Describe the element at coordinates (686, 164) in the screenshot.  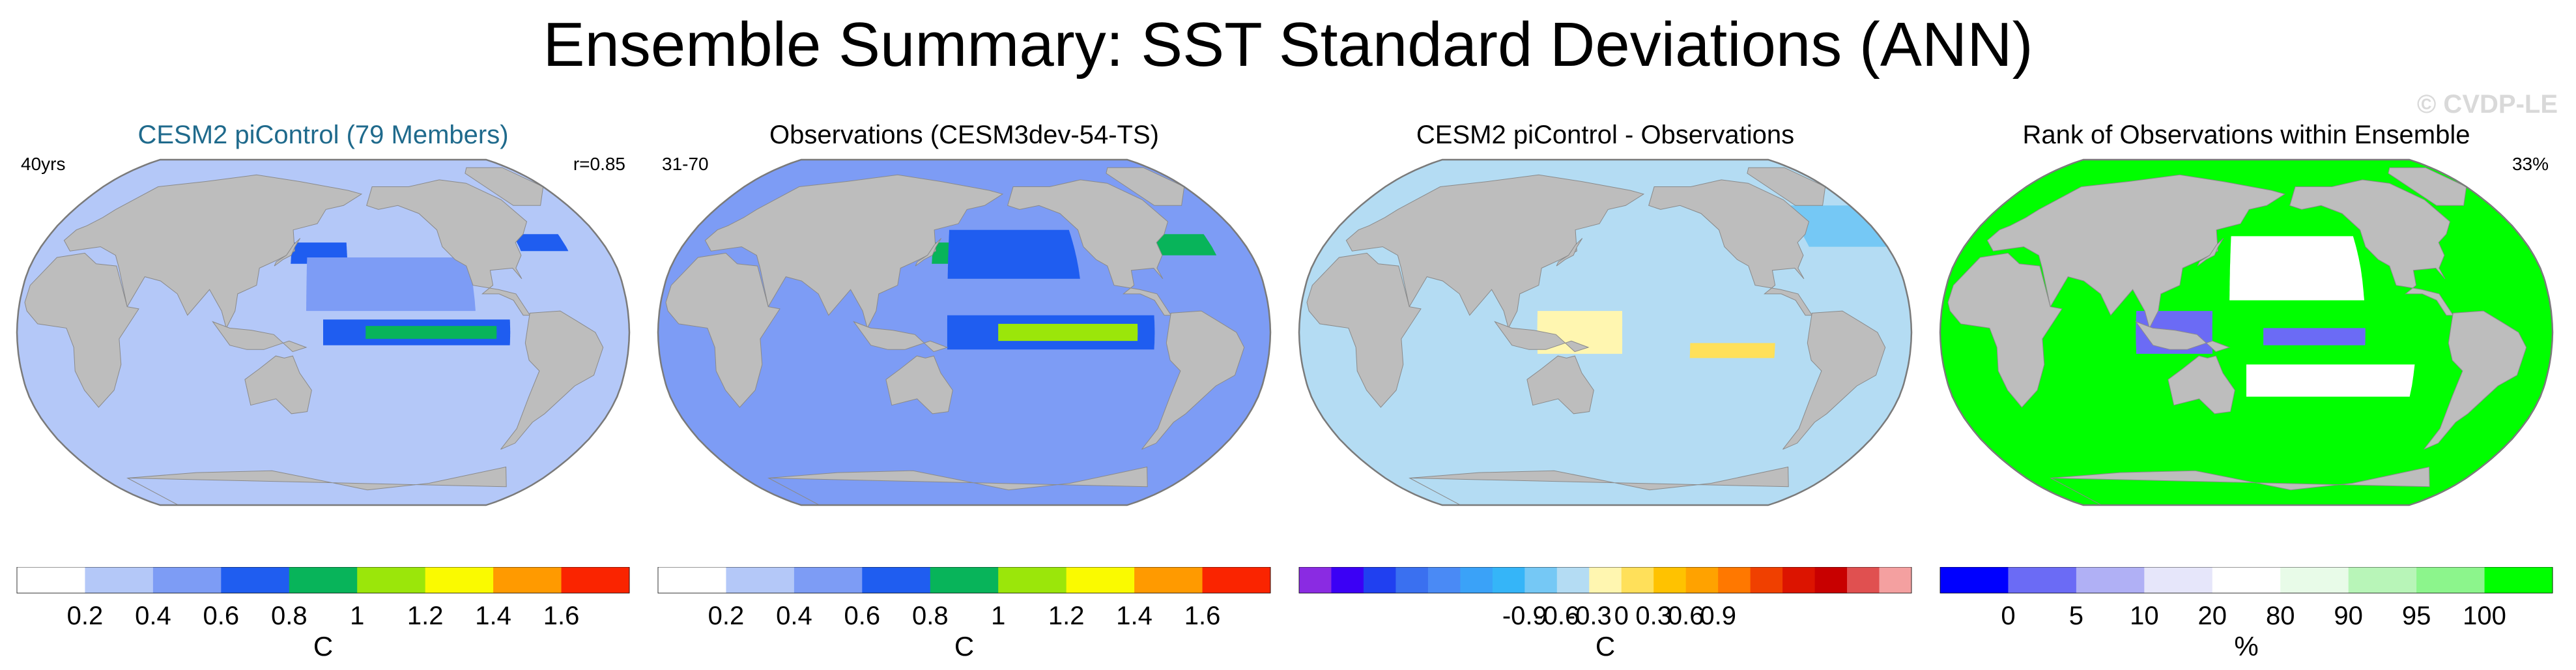
I see `panel-left-annotation: 31-70` at that location.